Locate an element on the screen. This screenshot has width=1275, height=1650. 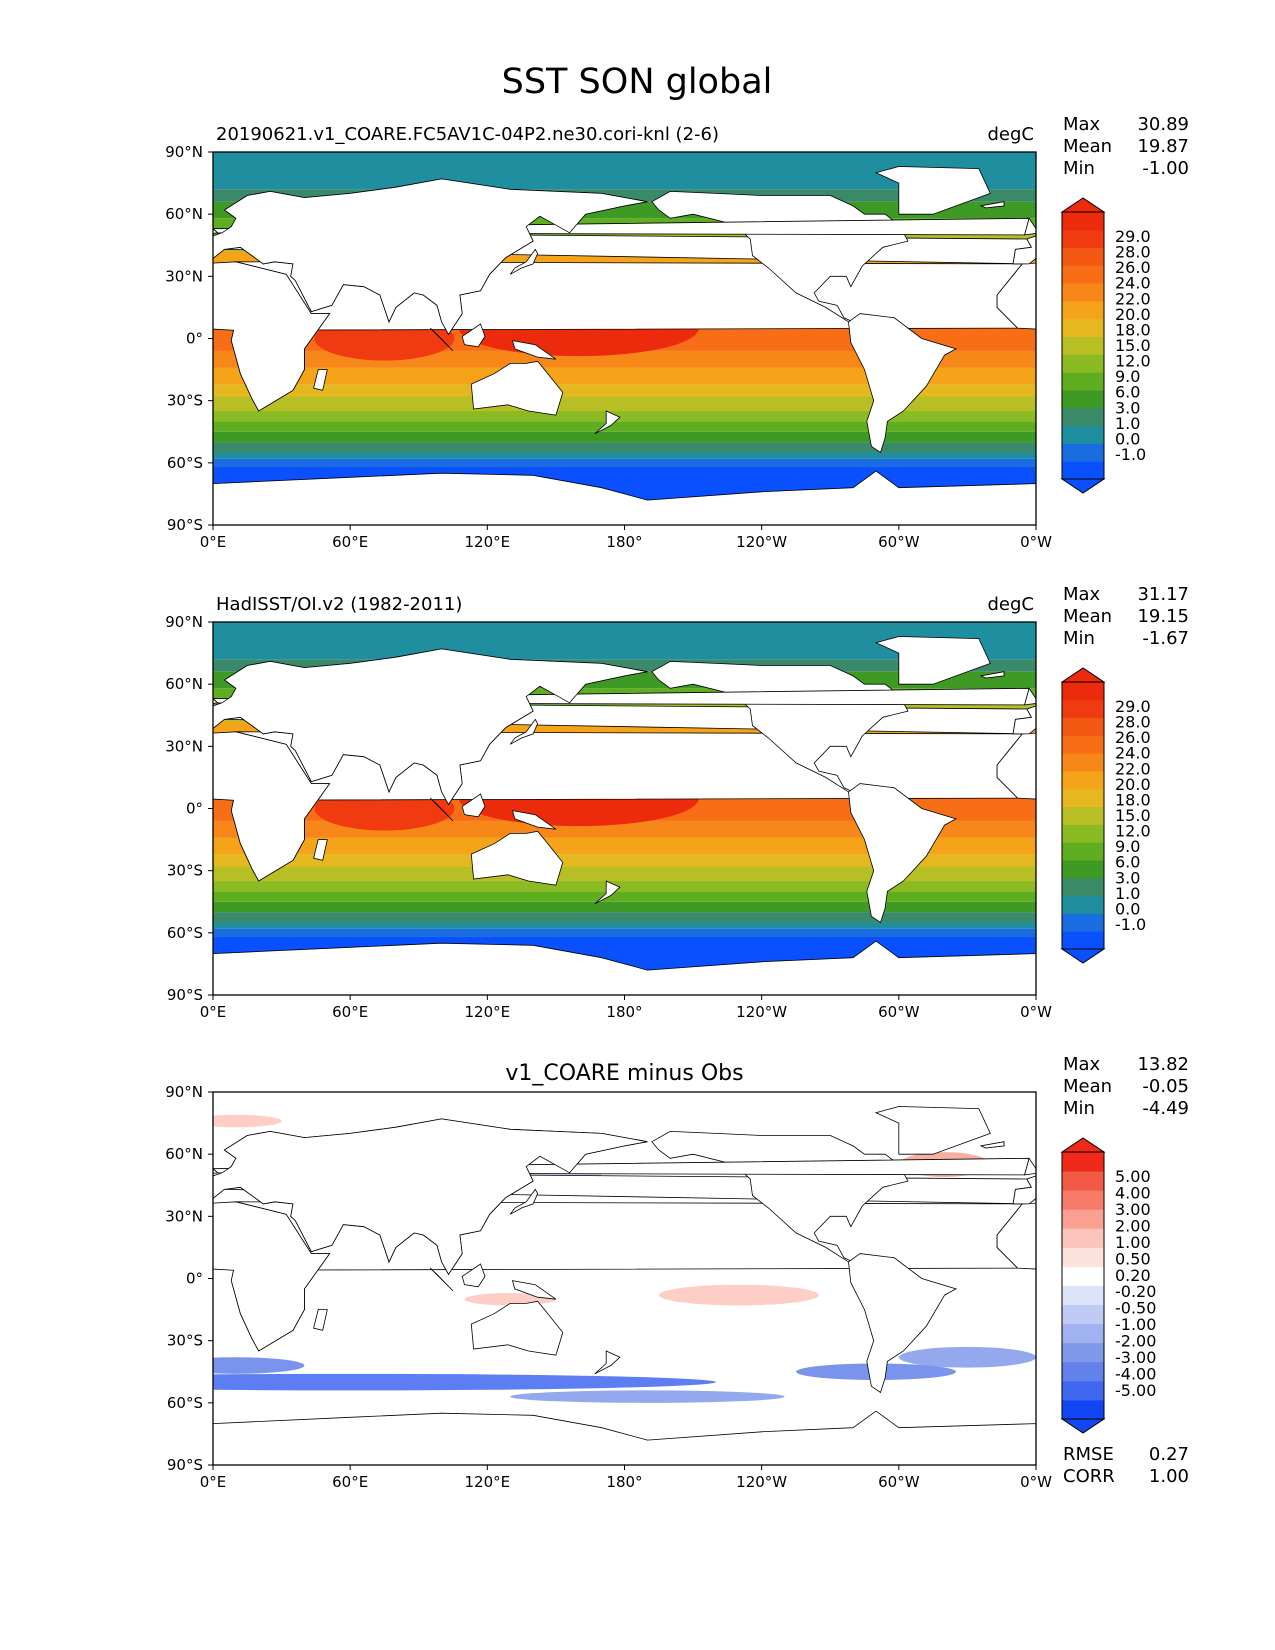
stat-label: CORR is located at coordinates (1089, 1476).